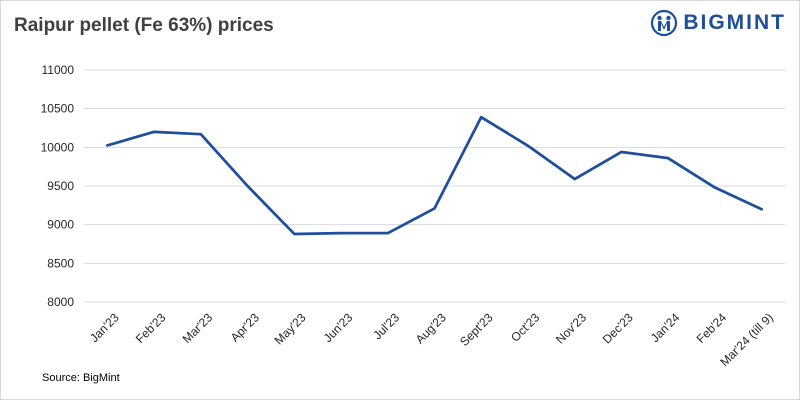 The image size is (800, 400). I want to click on y-tick-label: 10500, so click(58, 109).